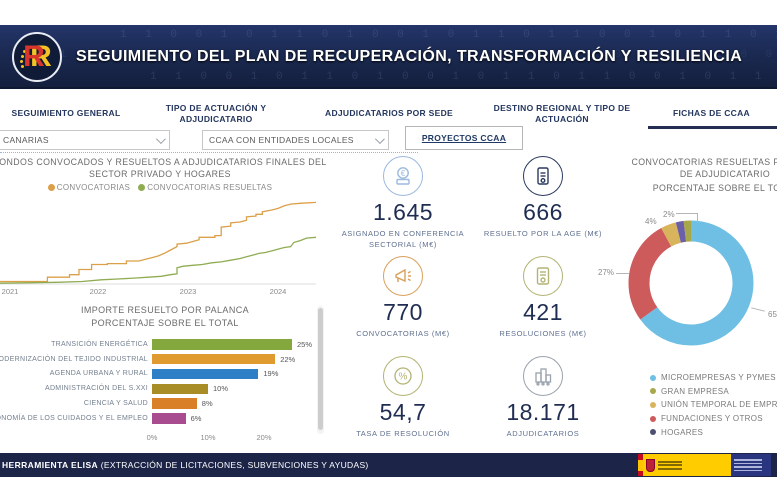  Describe the element at coordinates (713, 419) in the screenshot. I see `legend-item-fundaciones: FUNDACIONES Y OTROS` at that location.